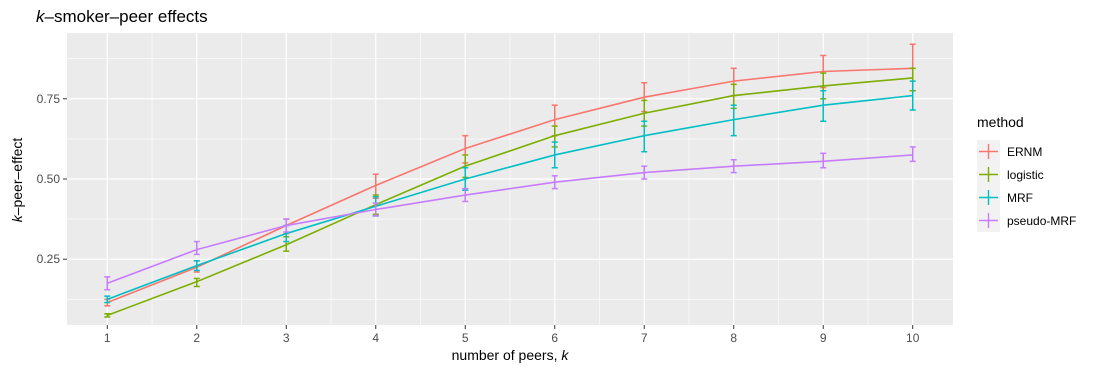  I want to click on legend-item-pseudo-mrf: pseudo-MRF, so click(1026, 220).